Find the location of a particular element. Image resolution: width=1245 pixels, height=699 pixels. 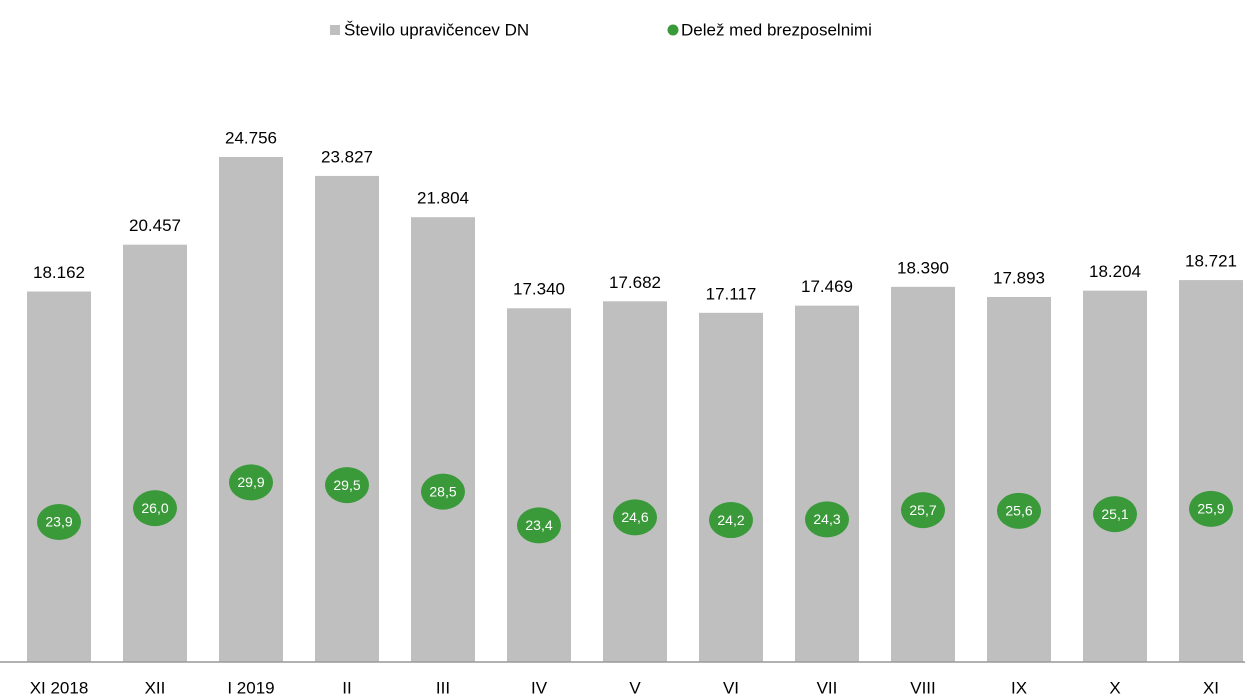

bubble-label: 29,9 is located at coordinates (250, 482).